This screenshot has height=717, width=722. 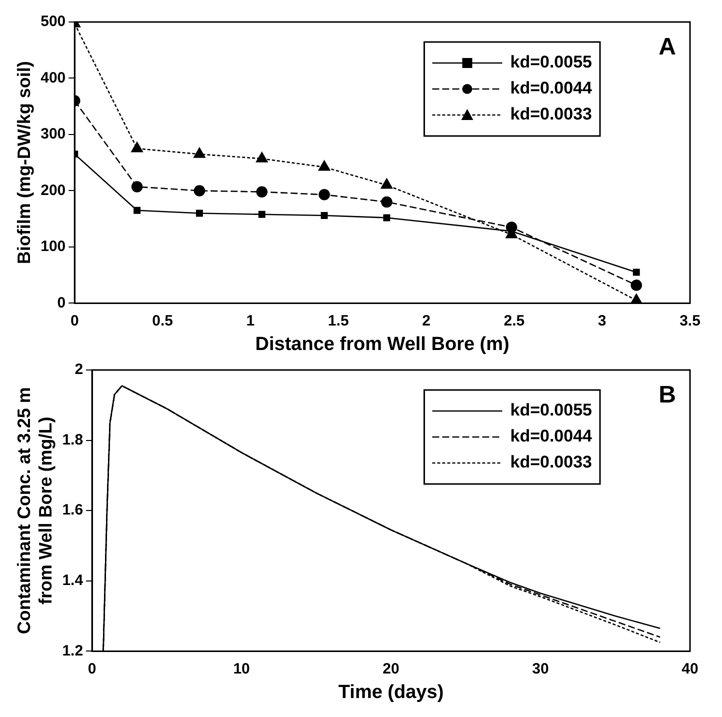 What do you see at coordinates (24, 162) in the screenshot?
I see `y-axis-title: Biofilm (mg-DW/kg soil)` at bounding box center [24, 162].